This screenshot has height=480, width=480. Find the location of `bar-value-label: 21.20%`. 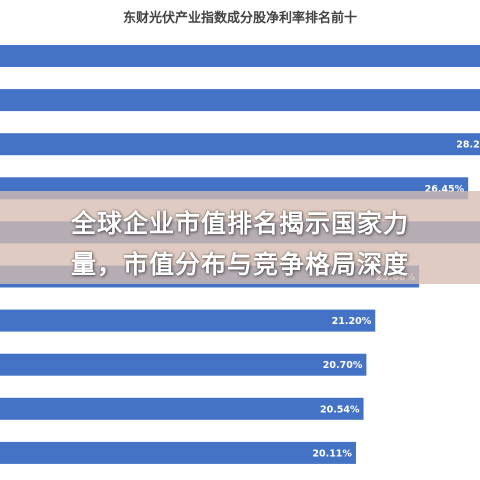

bar-value-label: 21.20% is located at coordinates (352, 321).